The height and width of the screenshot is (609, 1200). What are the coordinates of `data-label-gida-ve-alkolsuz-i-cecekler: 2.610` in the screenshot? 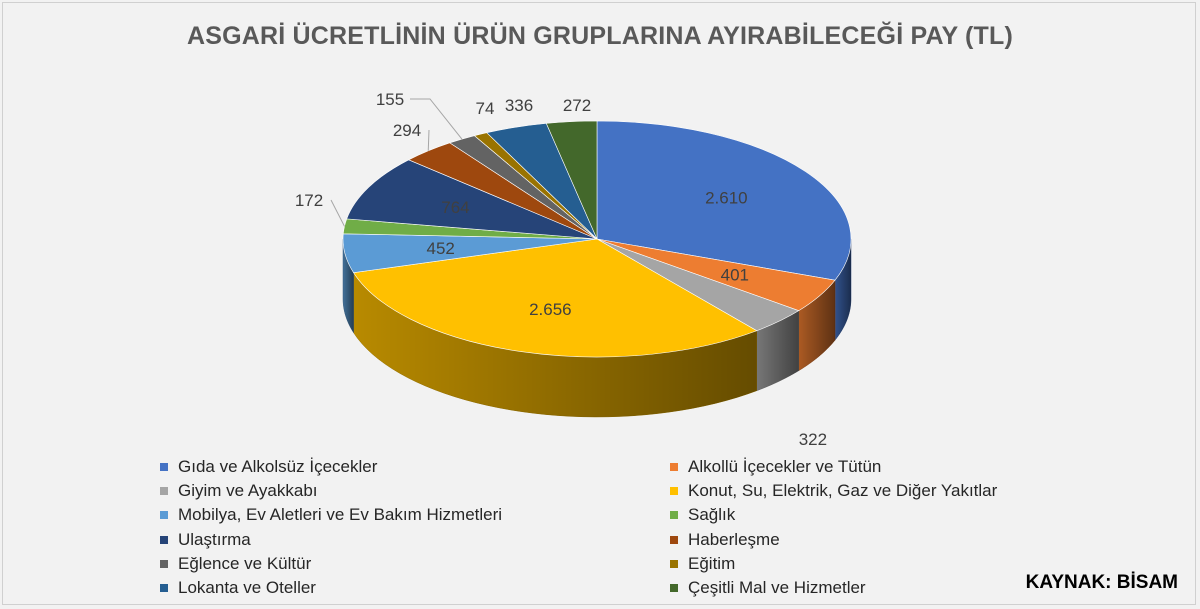 It's located at (726, 197).